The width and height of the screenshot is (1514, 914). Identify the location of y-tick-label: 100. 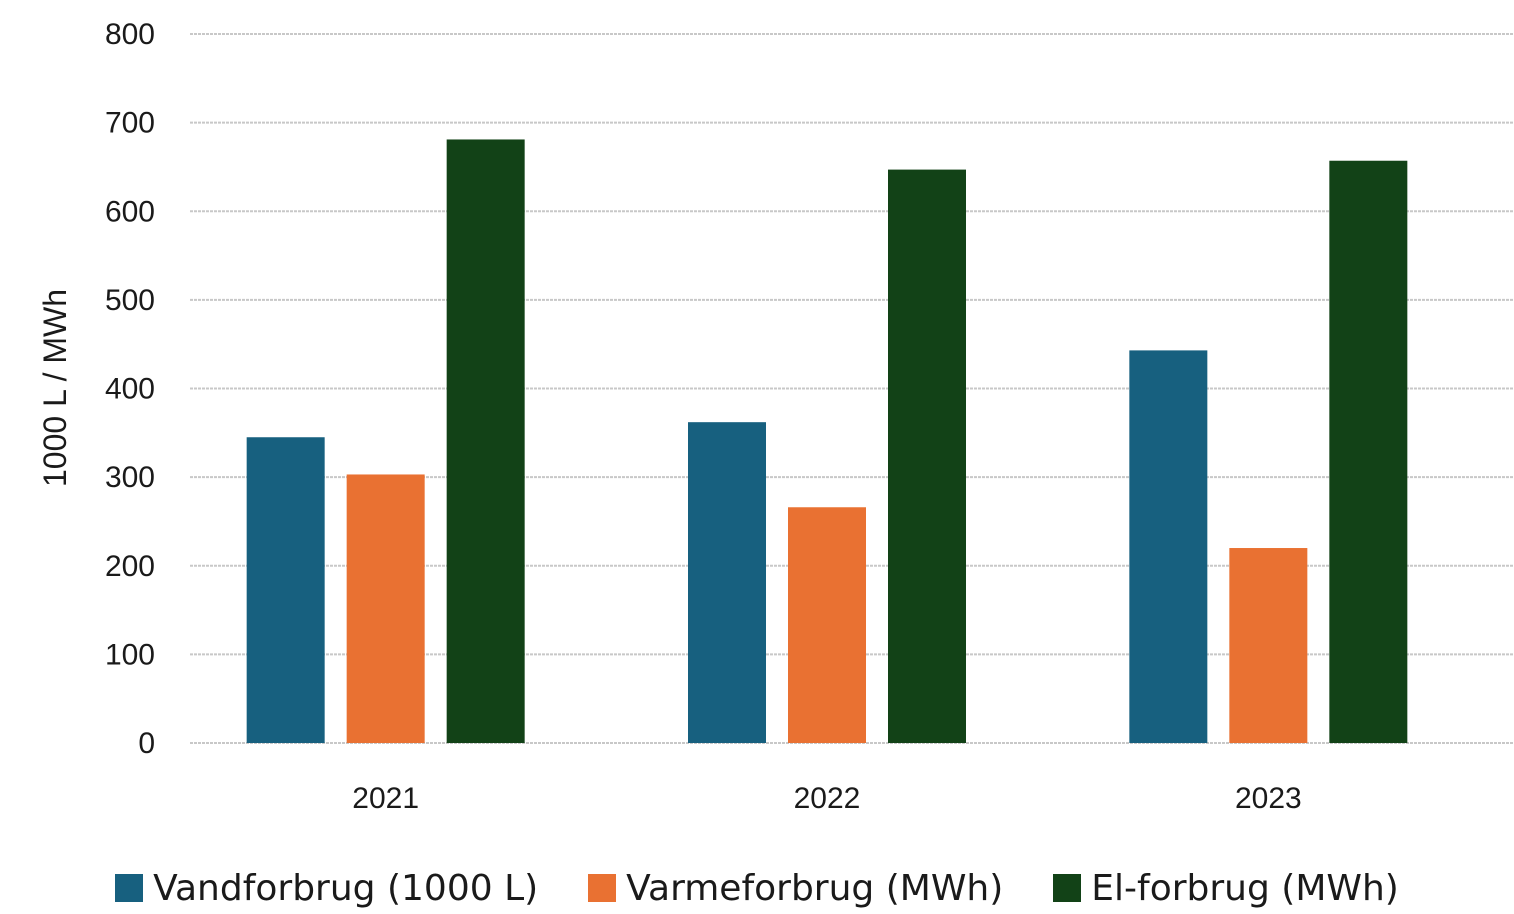
(130, 654).